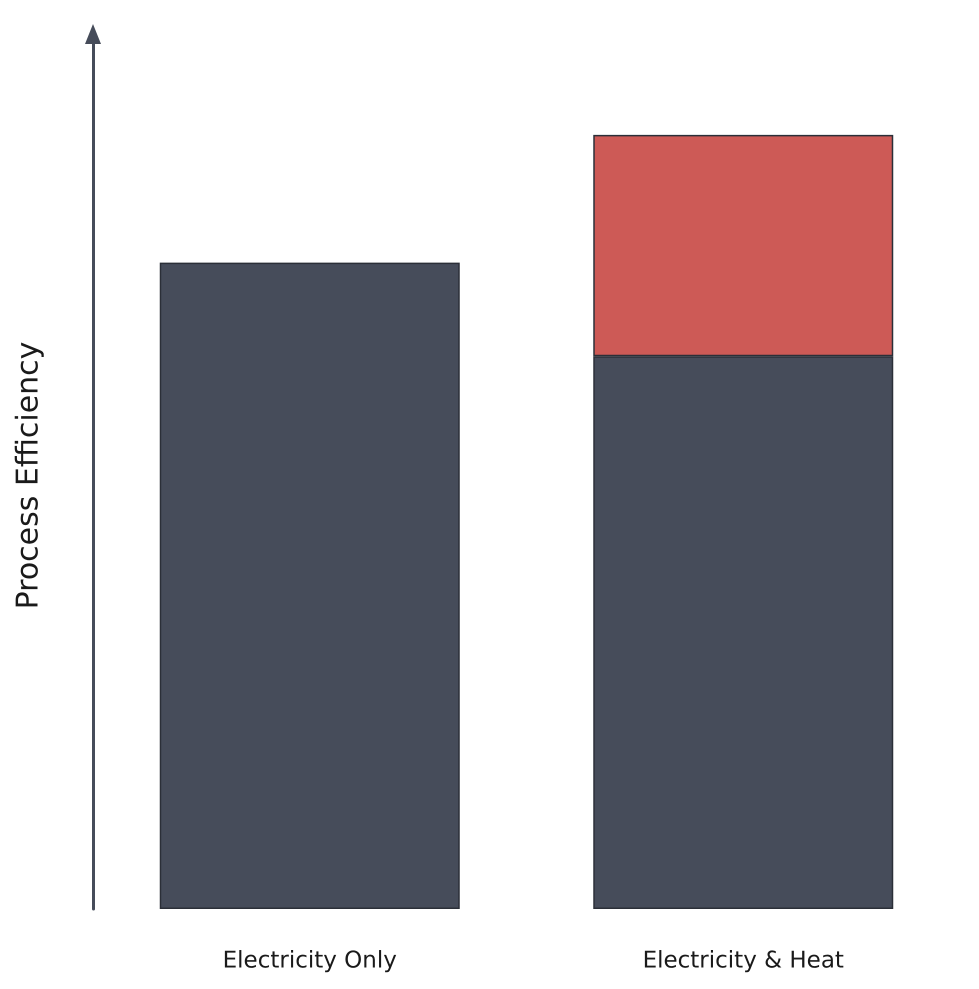  I want to click on x-tick-label: Electricity Only, so click(309, 961).